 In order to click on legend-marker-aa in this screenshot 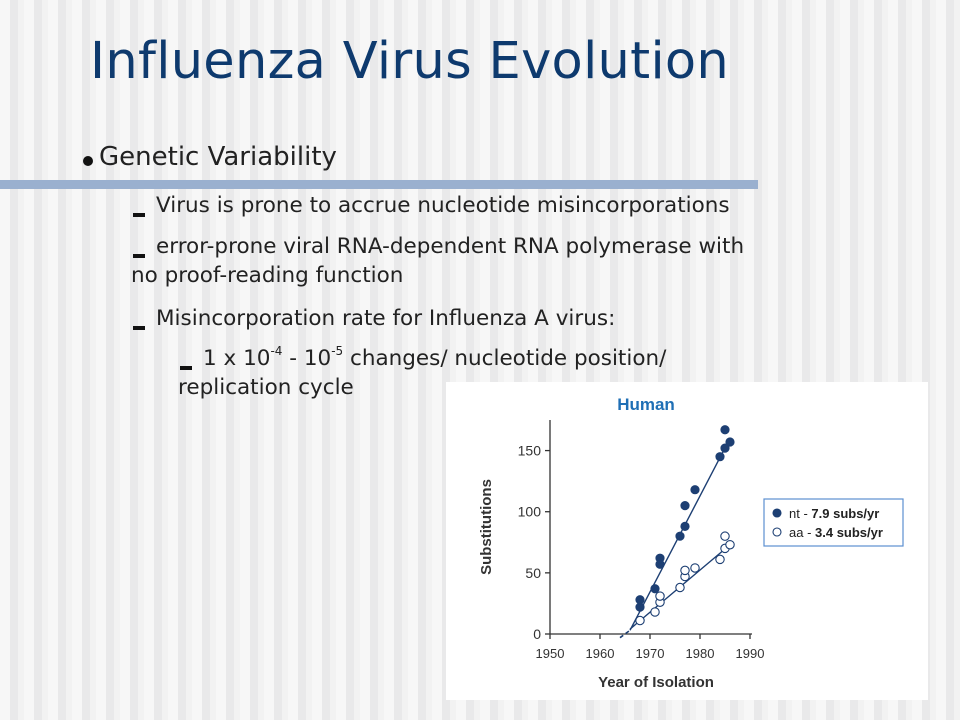, I will do `click(777, 532)`.